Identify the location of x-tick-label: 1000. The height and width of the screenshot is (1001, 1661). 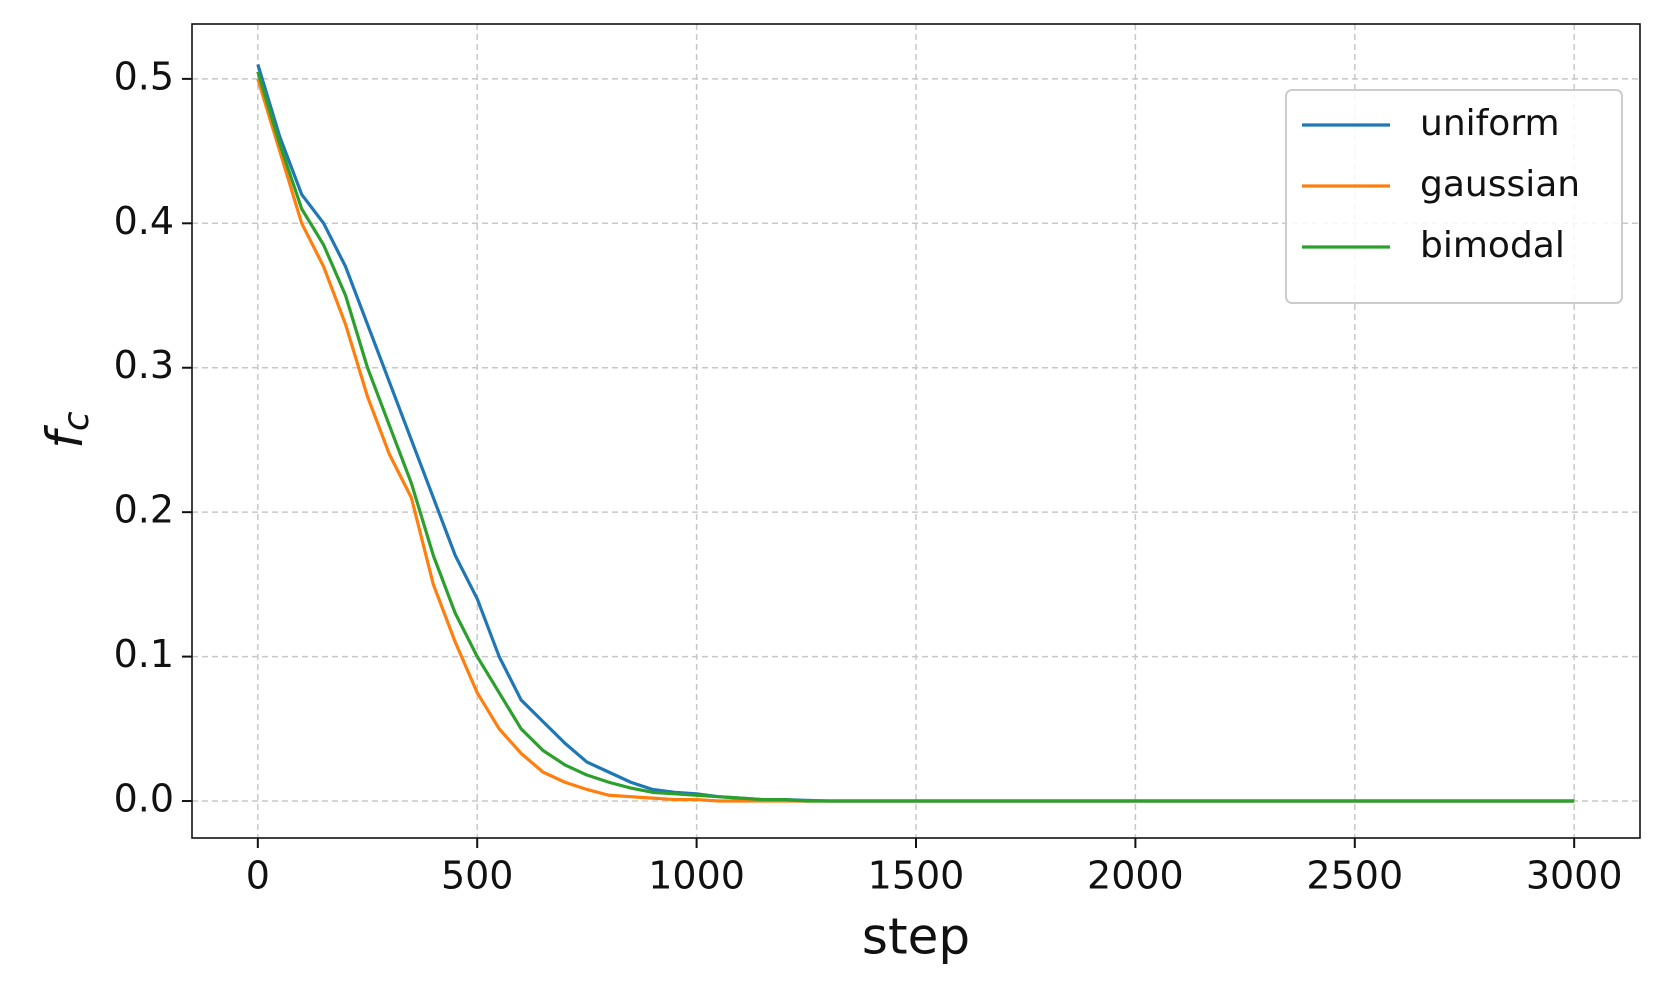
(696, 876).